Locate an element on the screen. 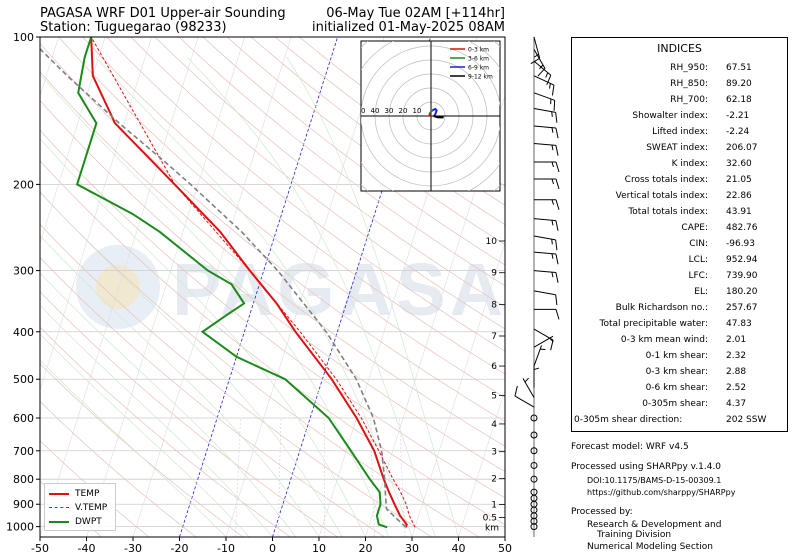 This screenshot has height=560, width=802. hodograph-ring-label: 30 is located at coordinates (389, 111).